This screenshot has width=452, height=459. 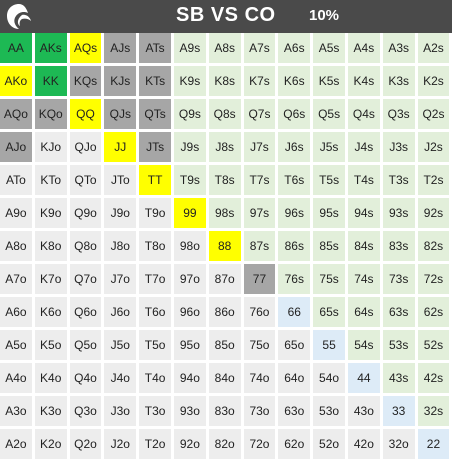 What do you see at coordinates (86, 180) in the screenshot?
I see `hand-cell: QTo` at bounding box center [86, 180].